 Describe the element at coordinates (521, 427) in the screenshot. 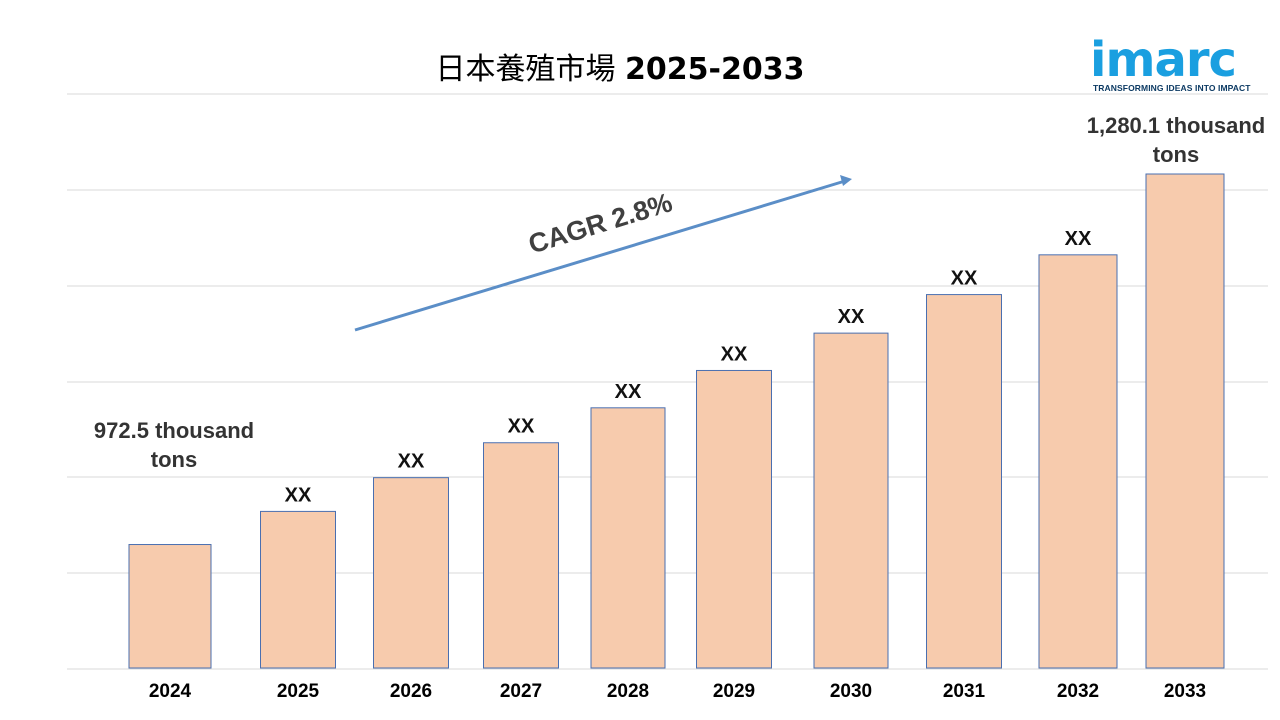

I see `data-label-2027: XX` at that location.